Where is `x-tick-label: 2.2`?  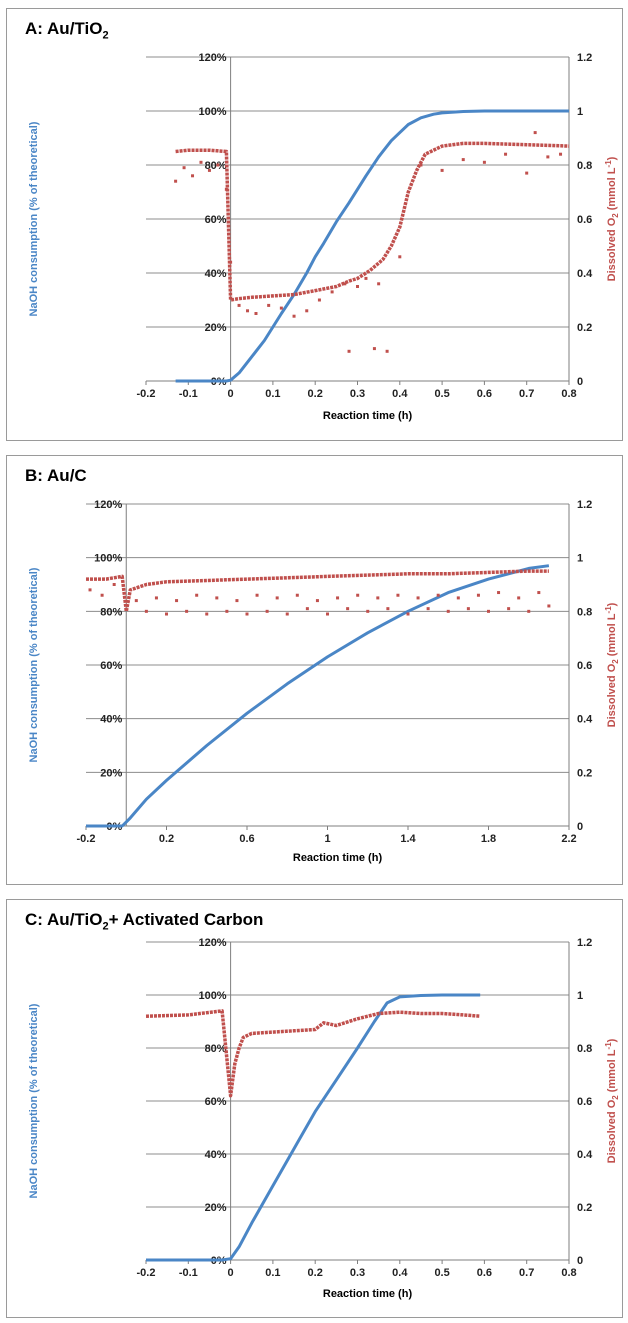
x-tick-label: 2.2 is located at coordinates (568, 839).